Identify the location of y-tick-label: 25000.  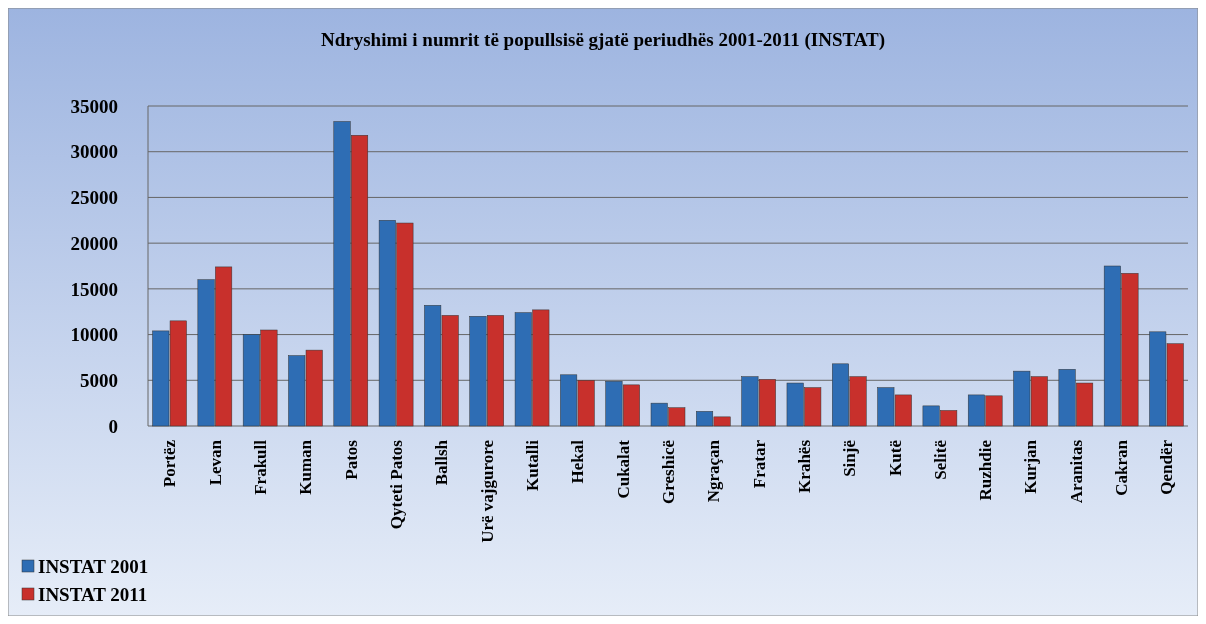
(94, 198).